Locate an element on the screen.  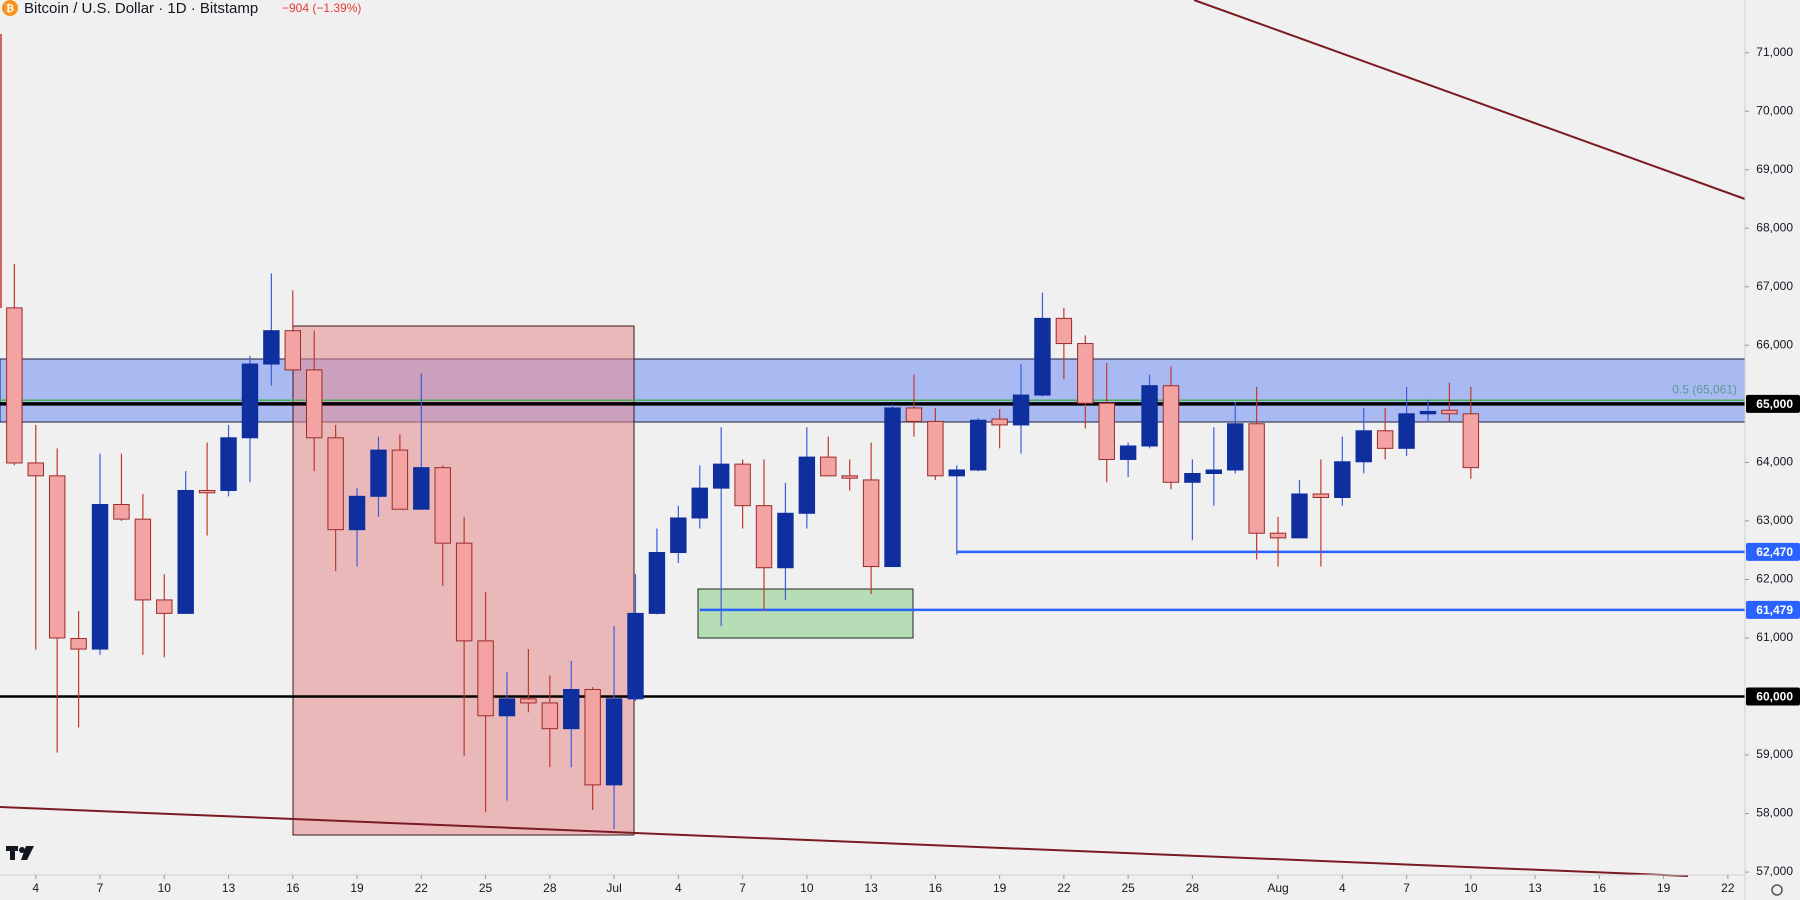
x-tick-label: 19 is located at coordinates (1000, 888).